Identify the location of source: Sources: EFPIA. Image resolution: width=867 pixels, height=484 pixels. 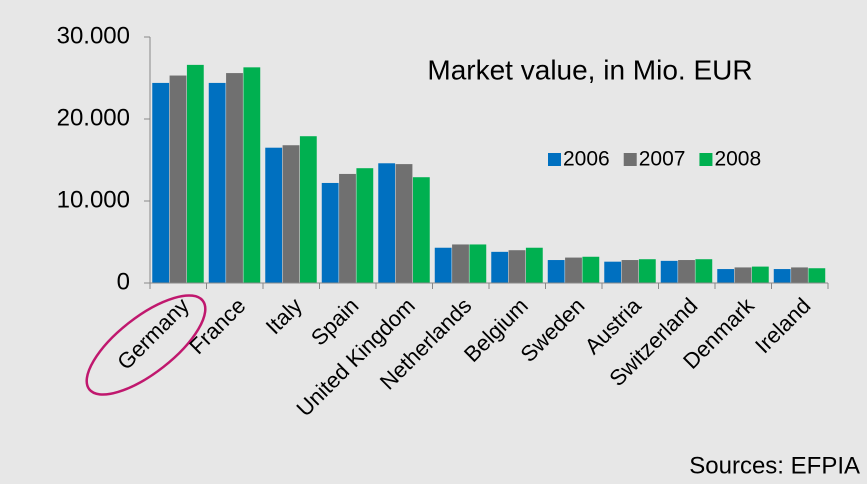
(774, 465).